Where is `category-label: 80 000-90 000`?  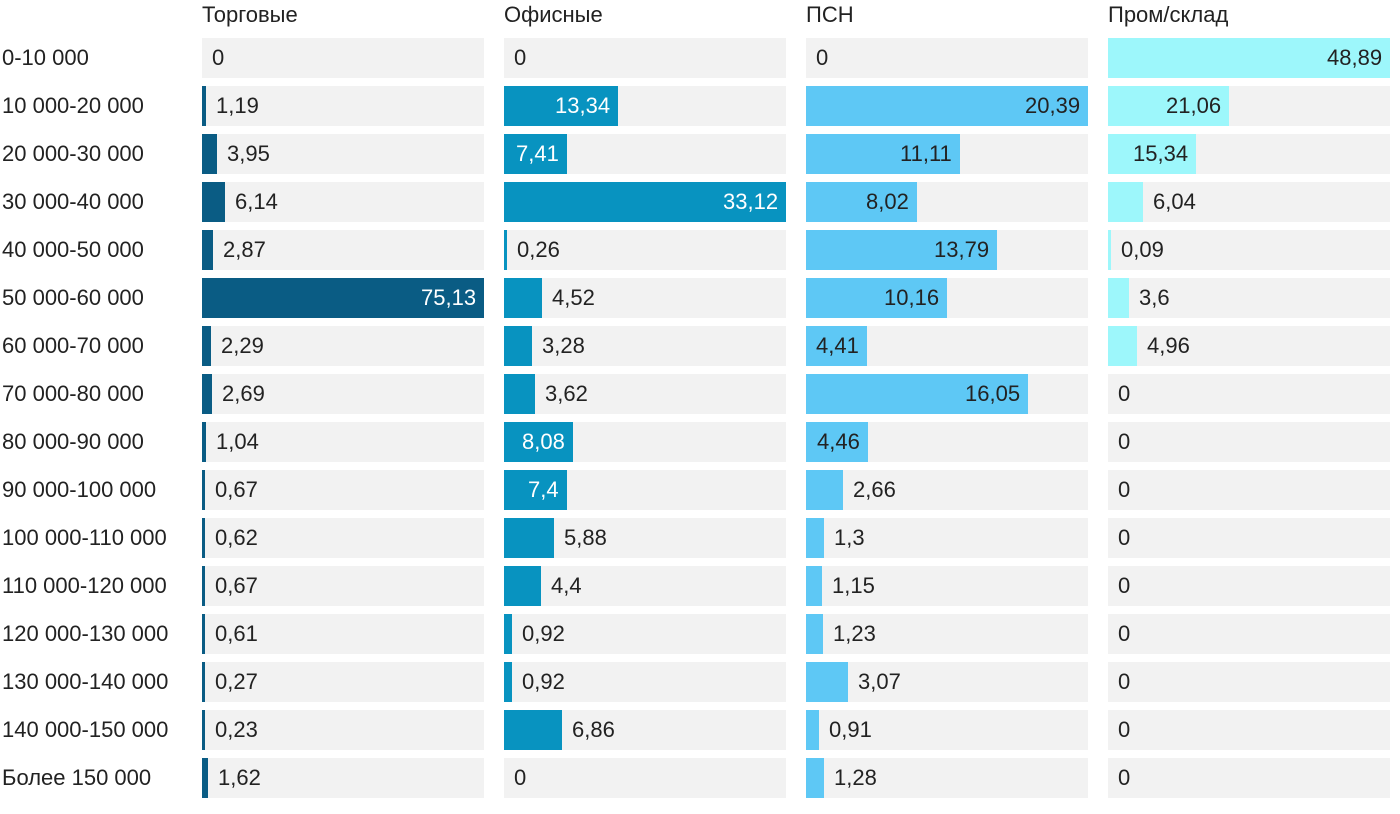
category-label: 80 000-90 000 is located at coordinates (73, 441).